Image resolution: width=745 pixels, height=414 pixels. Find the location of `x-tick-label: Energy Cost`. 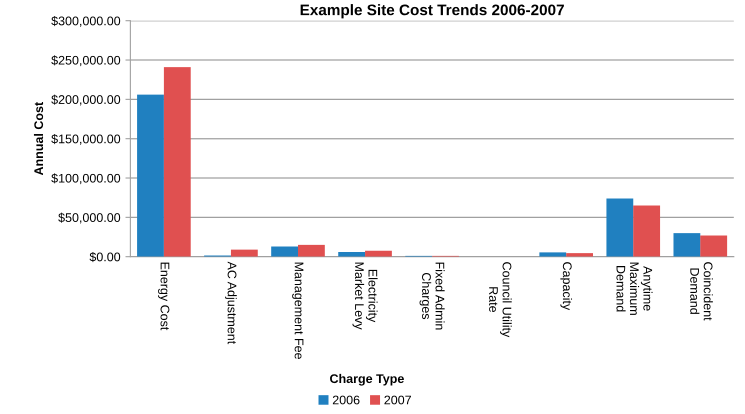

x-tick-label: Energy Cost is located at coordinates (164, 296).